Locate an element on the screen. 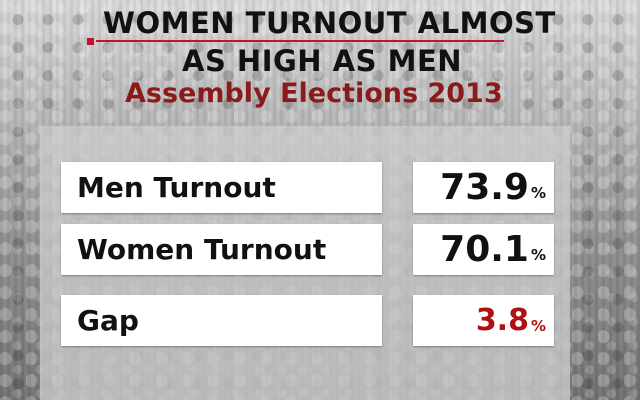  accent-square is located at coordinates (90, 41).